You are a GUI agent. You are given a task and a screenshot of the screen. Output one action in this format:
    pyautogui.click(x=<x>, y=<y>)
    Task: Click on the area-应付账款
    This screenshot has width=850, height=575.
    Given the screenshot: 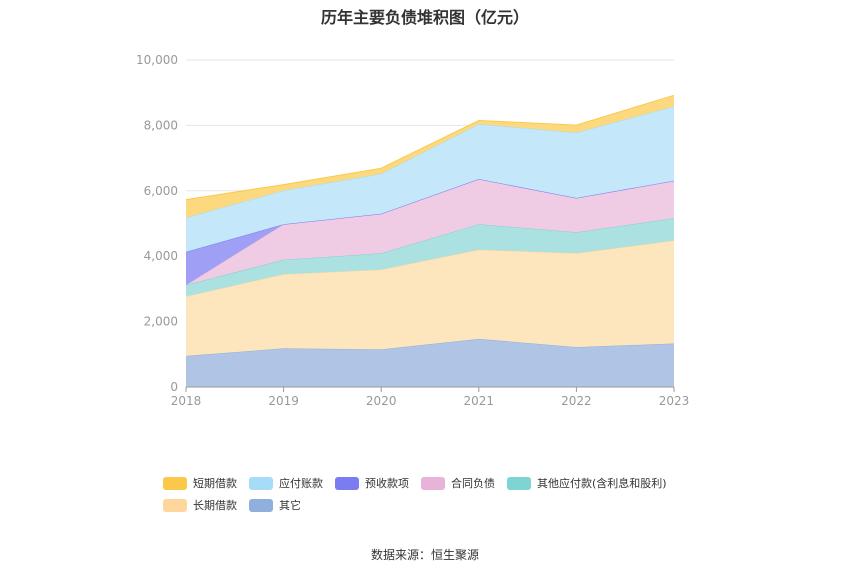 What is the action you would take?
    pyautogui.click(x=430, y=179)
    